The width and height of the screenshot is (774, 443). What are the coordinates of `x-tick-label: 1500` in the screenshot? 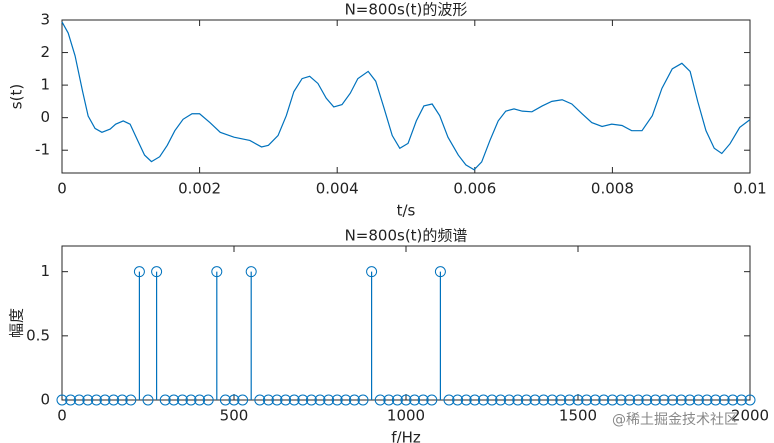 It's located at (578, 416).